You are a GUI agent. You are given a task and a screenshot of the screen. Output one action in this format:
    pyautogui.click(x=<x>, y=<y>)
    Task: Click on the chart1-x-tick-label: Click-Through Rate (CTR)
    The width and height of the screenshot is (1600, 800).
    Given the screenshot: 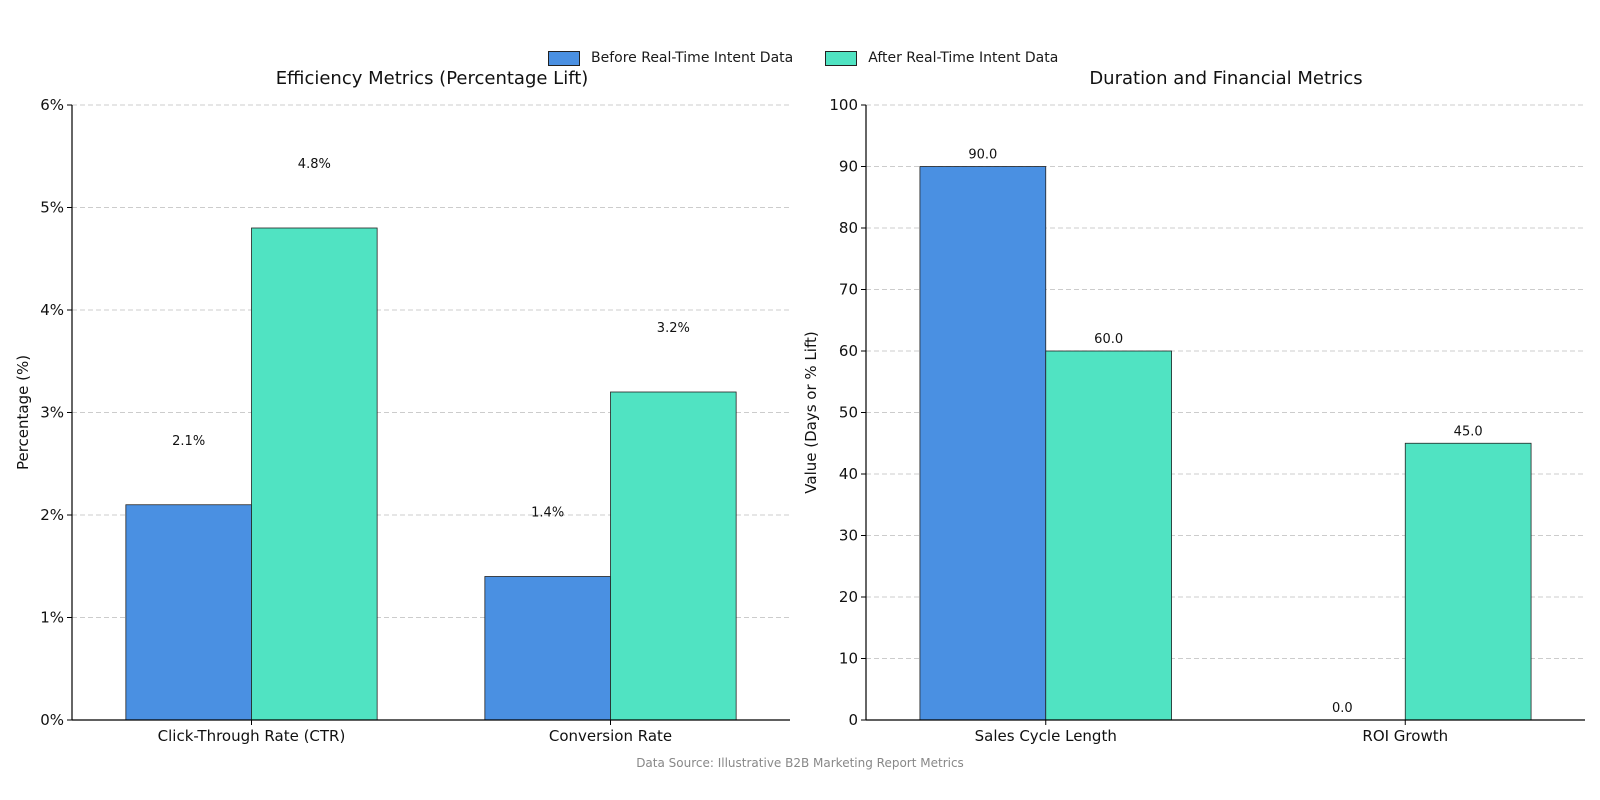 What is the action you would take?
    pyautogui.click(x=252, y=736)
    